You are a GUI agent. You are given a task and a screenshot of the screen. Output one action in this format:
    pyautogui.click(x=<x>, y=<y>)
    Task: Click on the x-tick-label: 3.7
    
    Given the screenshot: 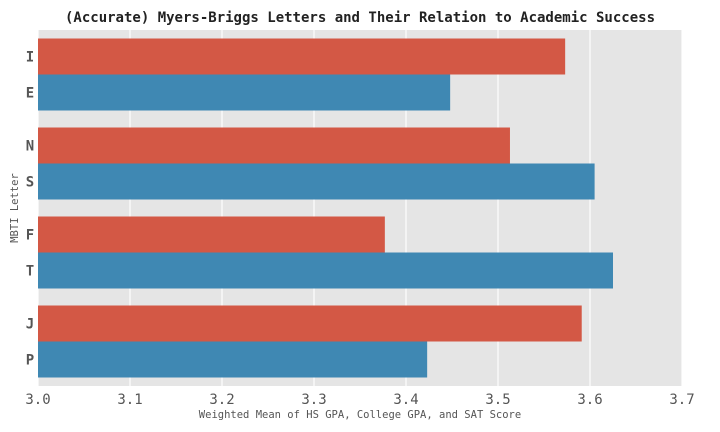 What is the action you would take?
    pyautogui.click(x=681, y=400)
    